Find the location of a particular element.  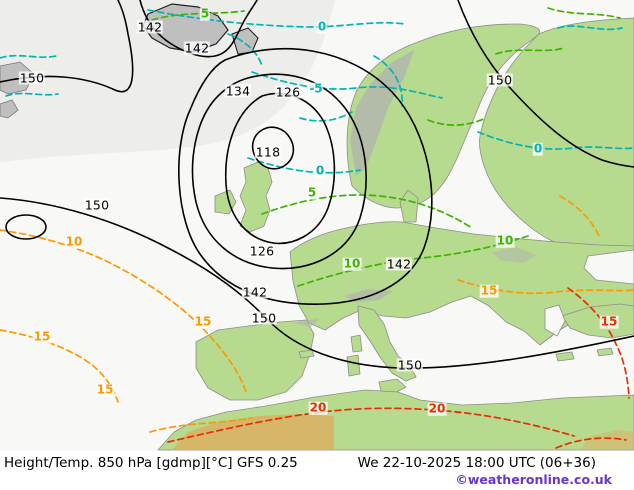

contour-126-ring is located at coordinates (280, 168).